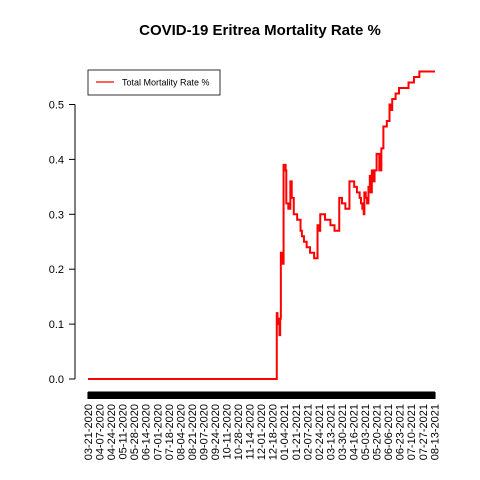 The width and height of the screenshot is (480, 480). I want to click on x-tick-label: 07-18-2020, so click(170, 432).